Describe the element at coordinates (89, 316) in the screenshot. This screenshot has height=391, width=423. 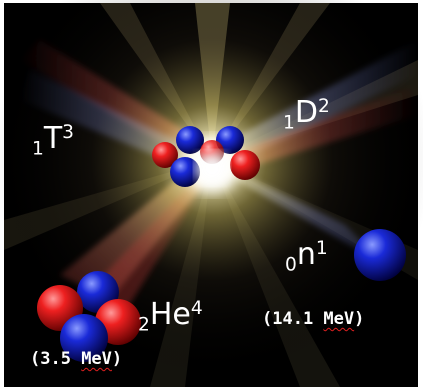
I see `helium-nucleus` at that location.